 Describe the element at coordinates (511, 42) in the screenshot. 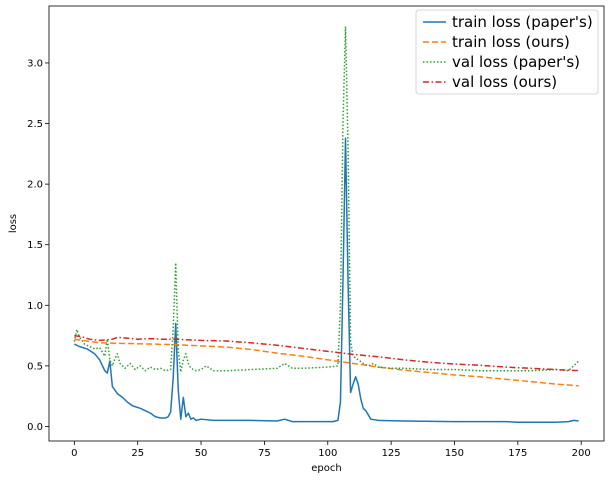

I see `legend-label: train loss (ours)` at that location.